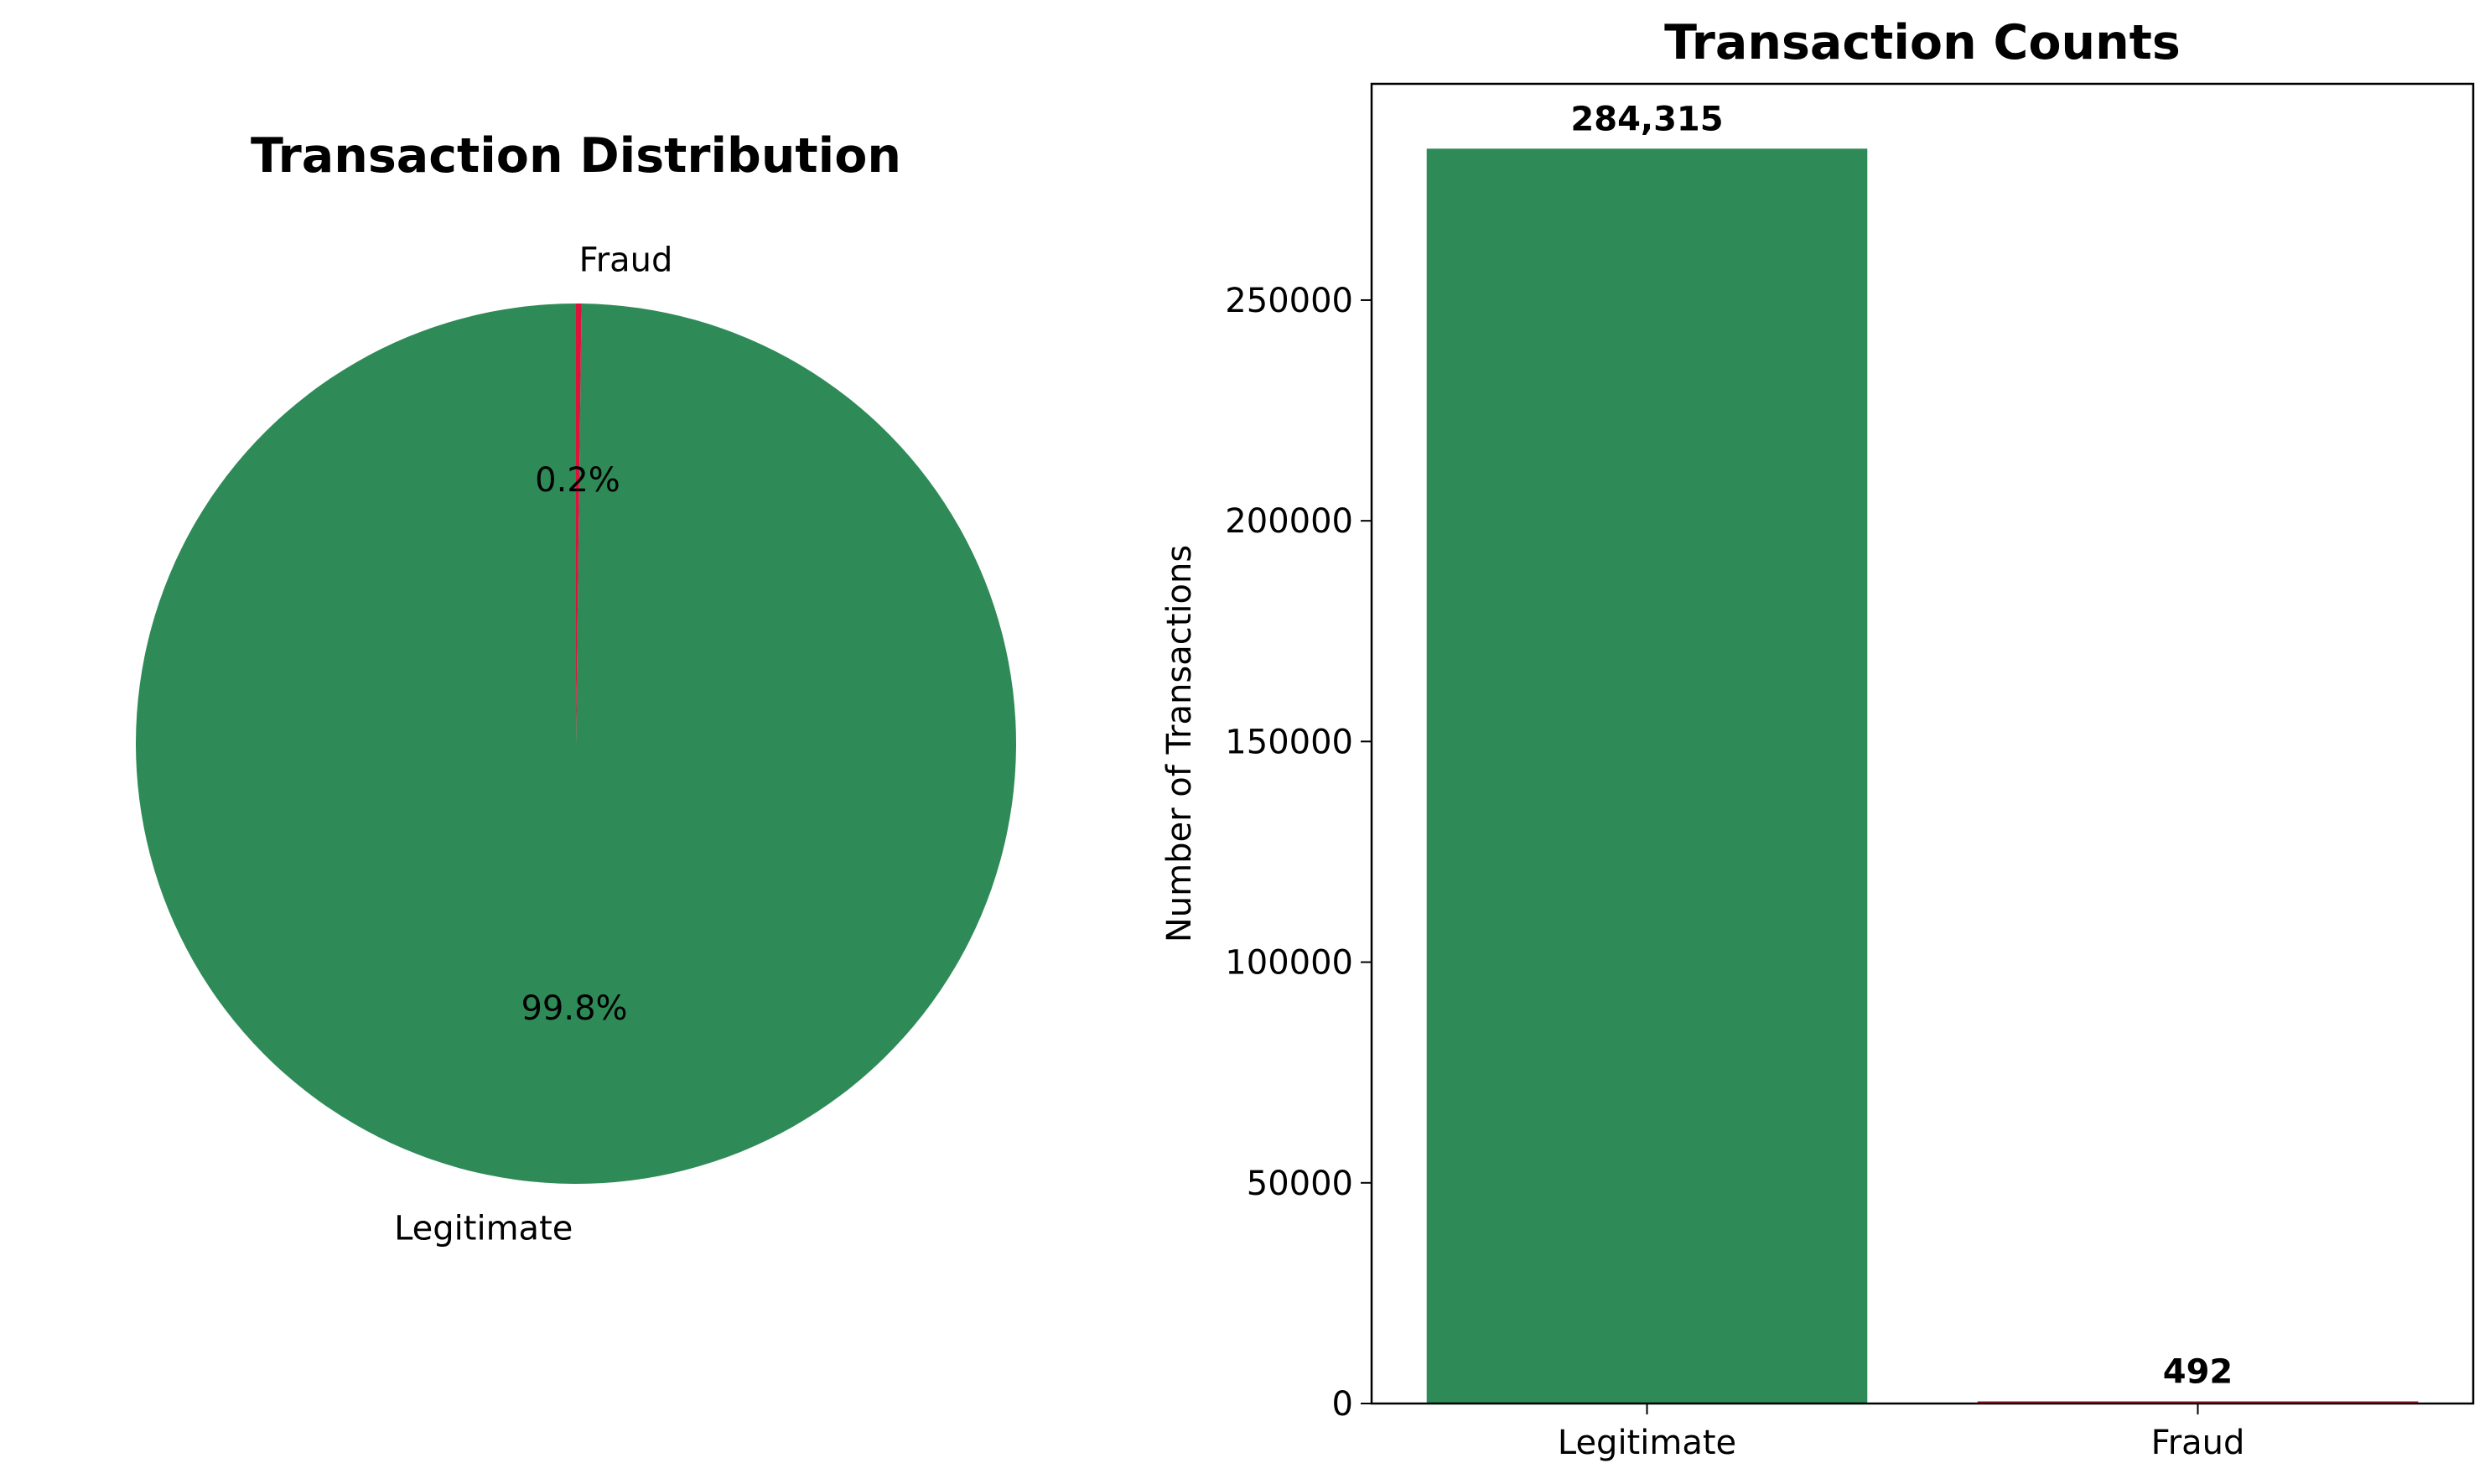 Image resolution: width=2490 pixels, height=1484 pixels. What do you see at coordinates (1298, 853) in the screenshot?
I see `bar-y-axis-ticks: 0 50000 100000 150000 200000 250000` at bounding box center [1298, 853].